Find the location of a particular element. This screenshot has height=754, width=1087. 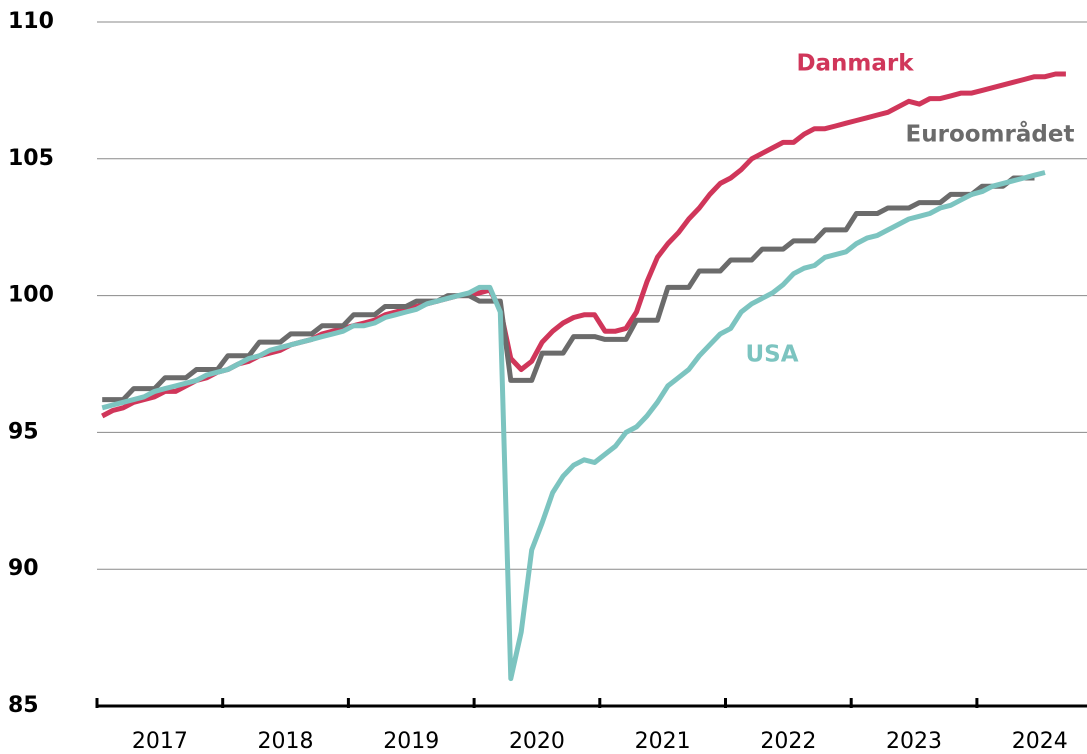

y-tick-label: 100 is located at coordinates (31, 295).